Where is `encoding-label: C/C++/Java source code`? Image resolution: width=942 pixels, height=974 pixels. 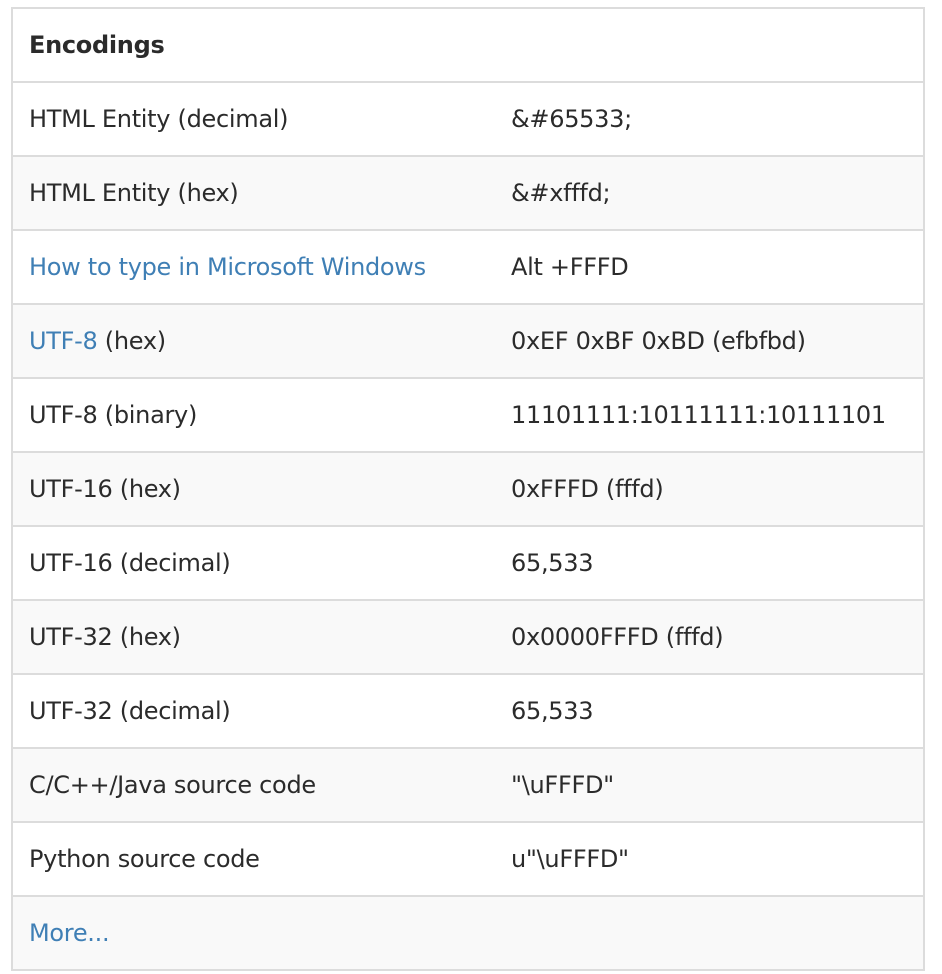 encoding-label: C/C++/Java source code is located at coordinates (252, 784).